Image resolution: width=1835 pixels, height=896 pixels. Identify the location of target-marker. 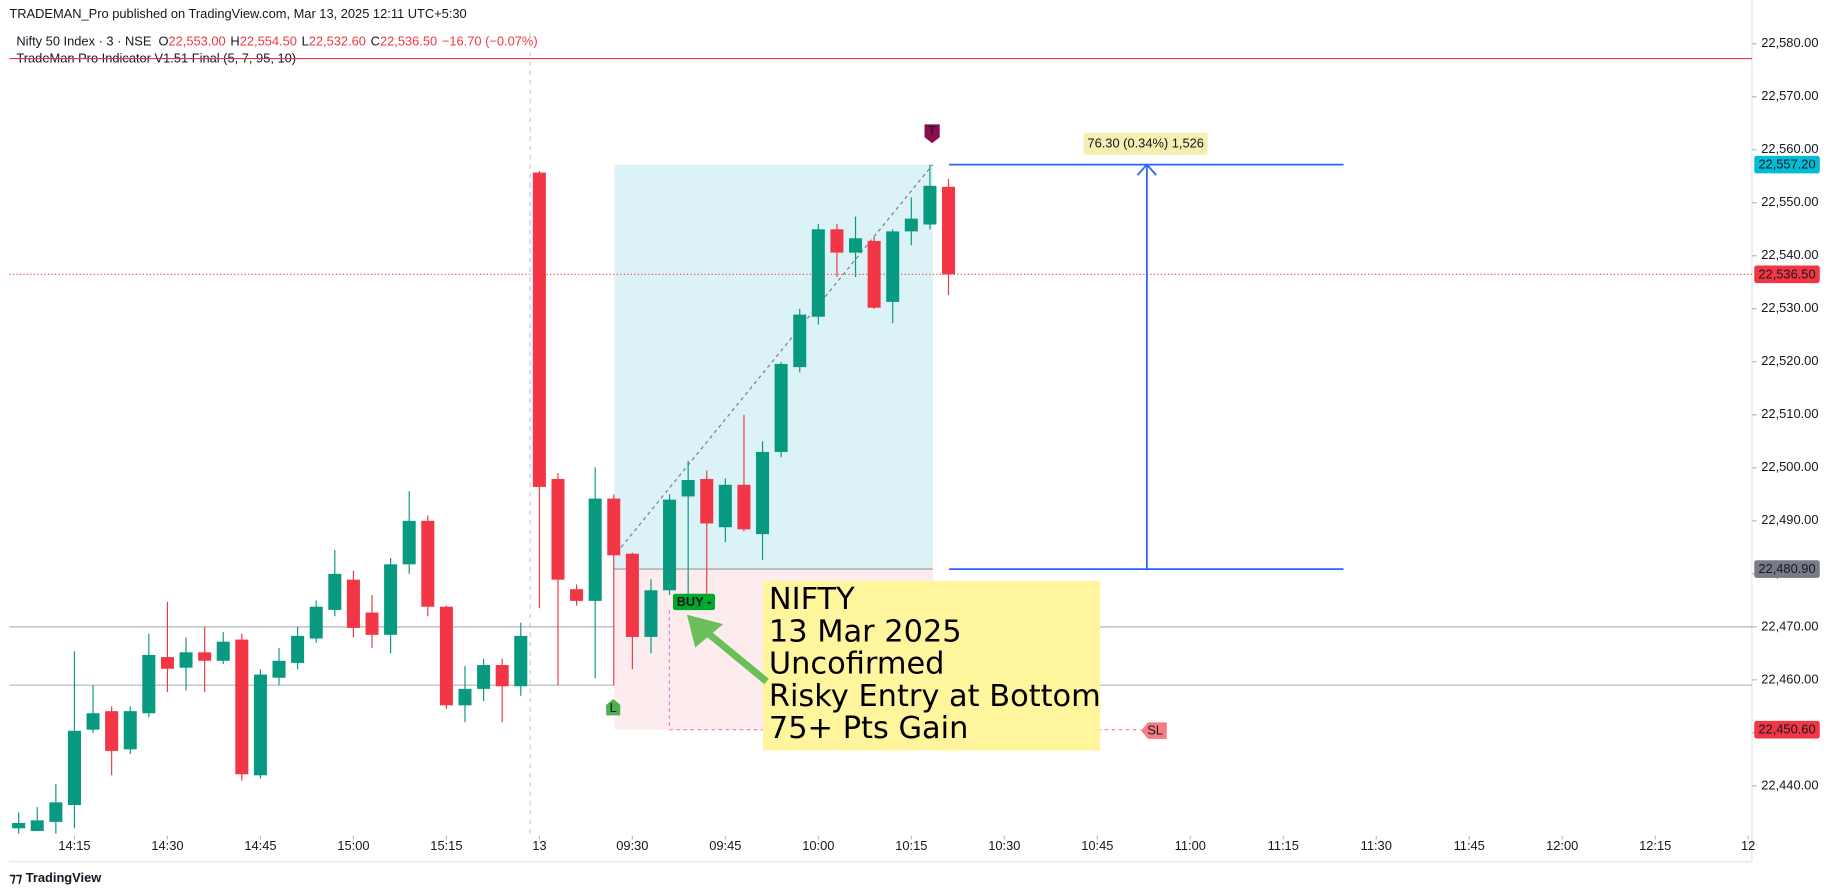
(932, 134).